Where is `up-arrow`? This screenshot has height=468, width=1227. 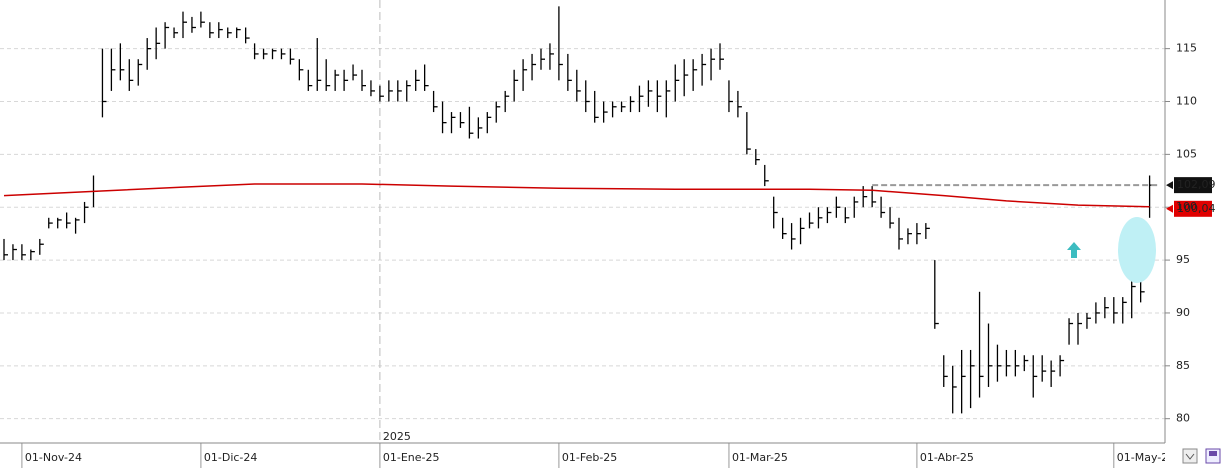 up-arrow is located at coordinates (1074, 250).